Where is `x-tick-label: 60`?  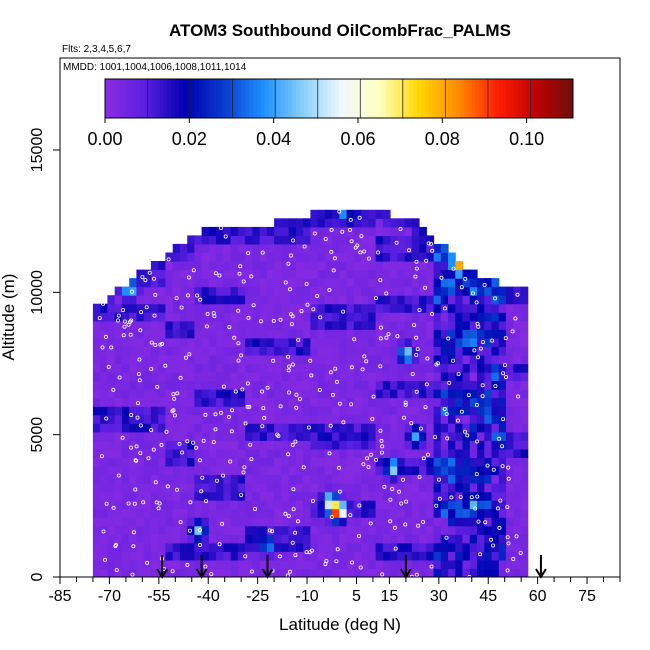 x-tick-label: 60 is located at coordinates (538, 596).